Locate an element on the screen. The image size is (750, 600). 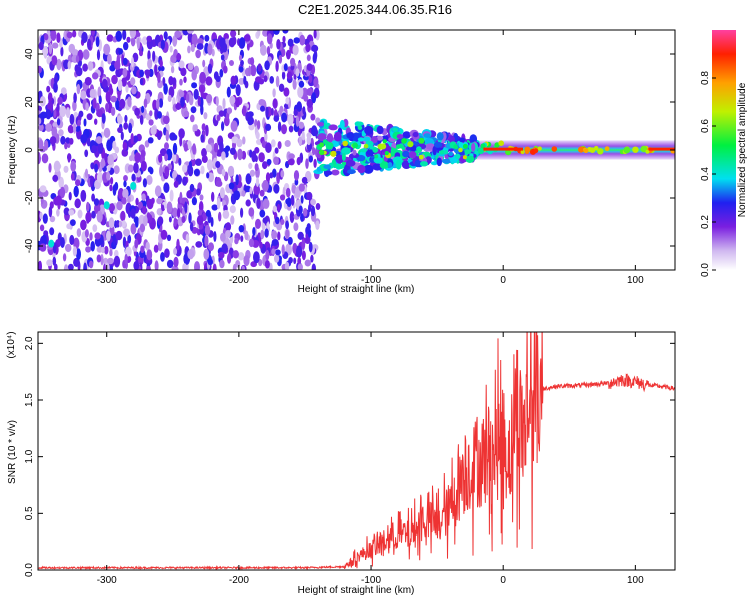
x-tick-label: -300 is located at coordinates (107, 280).